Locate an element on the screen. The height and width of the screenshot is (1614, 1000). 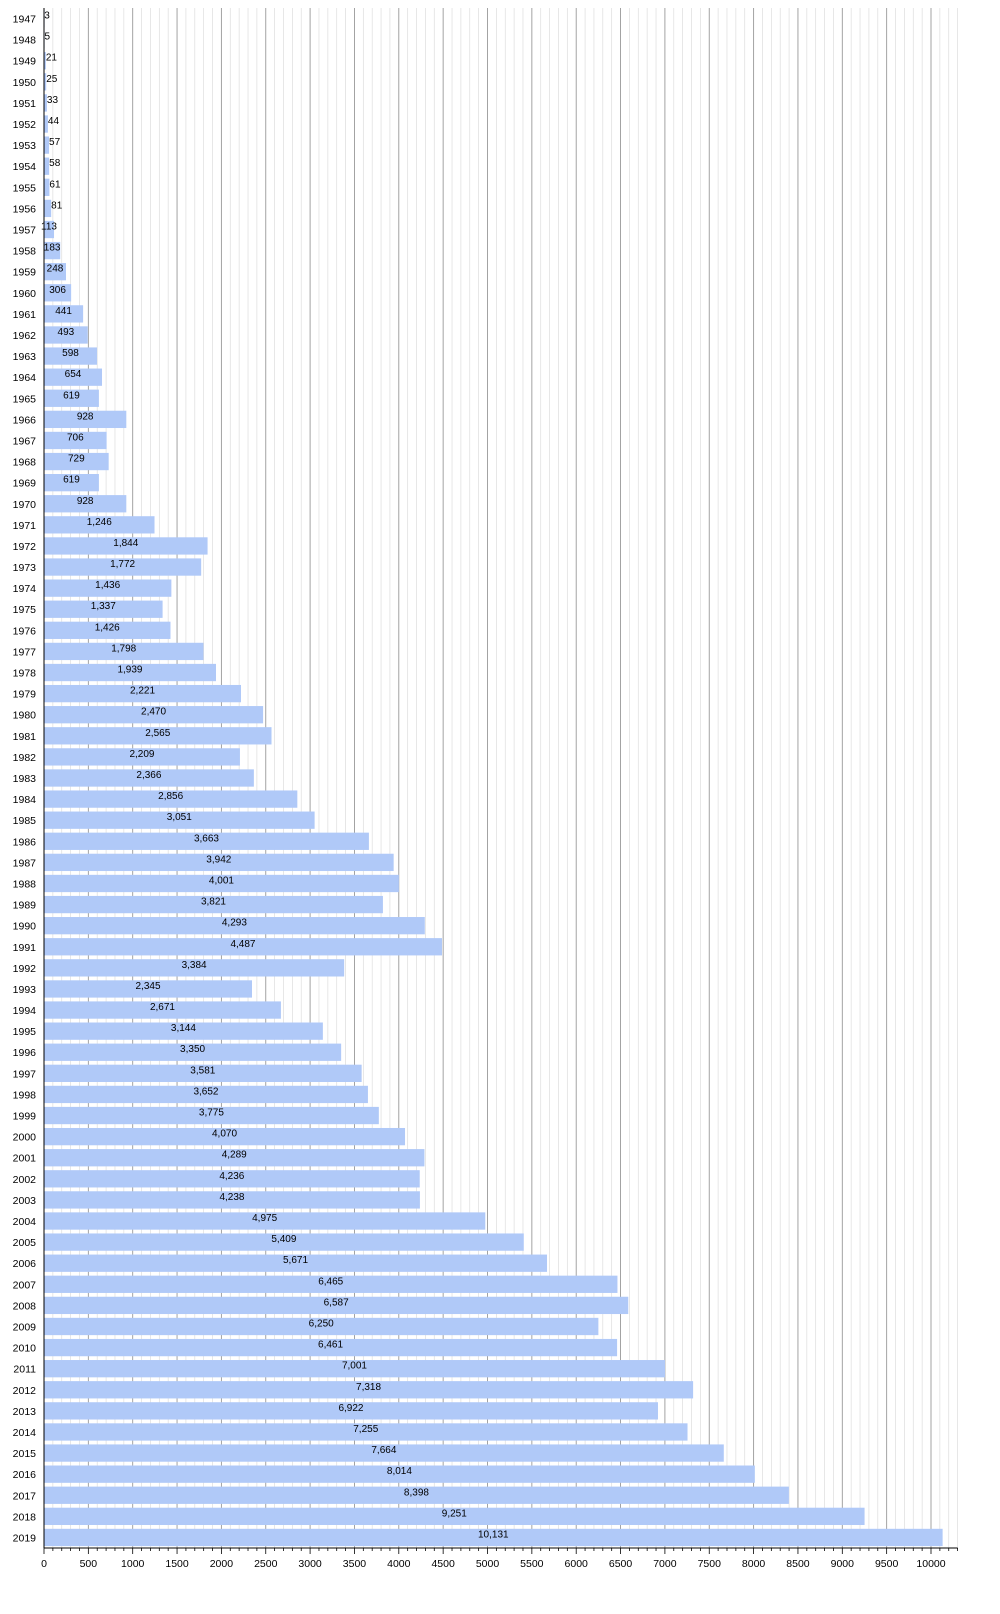
x-tick-label: 9000 is located at coordinates (843, 1564).